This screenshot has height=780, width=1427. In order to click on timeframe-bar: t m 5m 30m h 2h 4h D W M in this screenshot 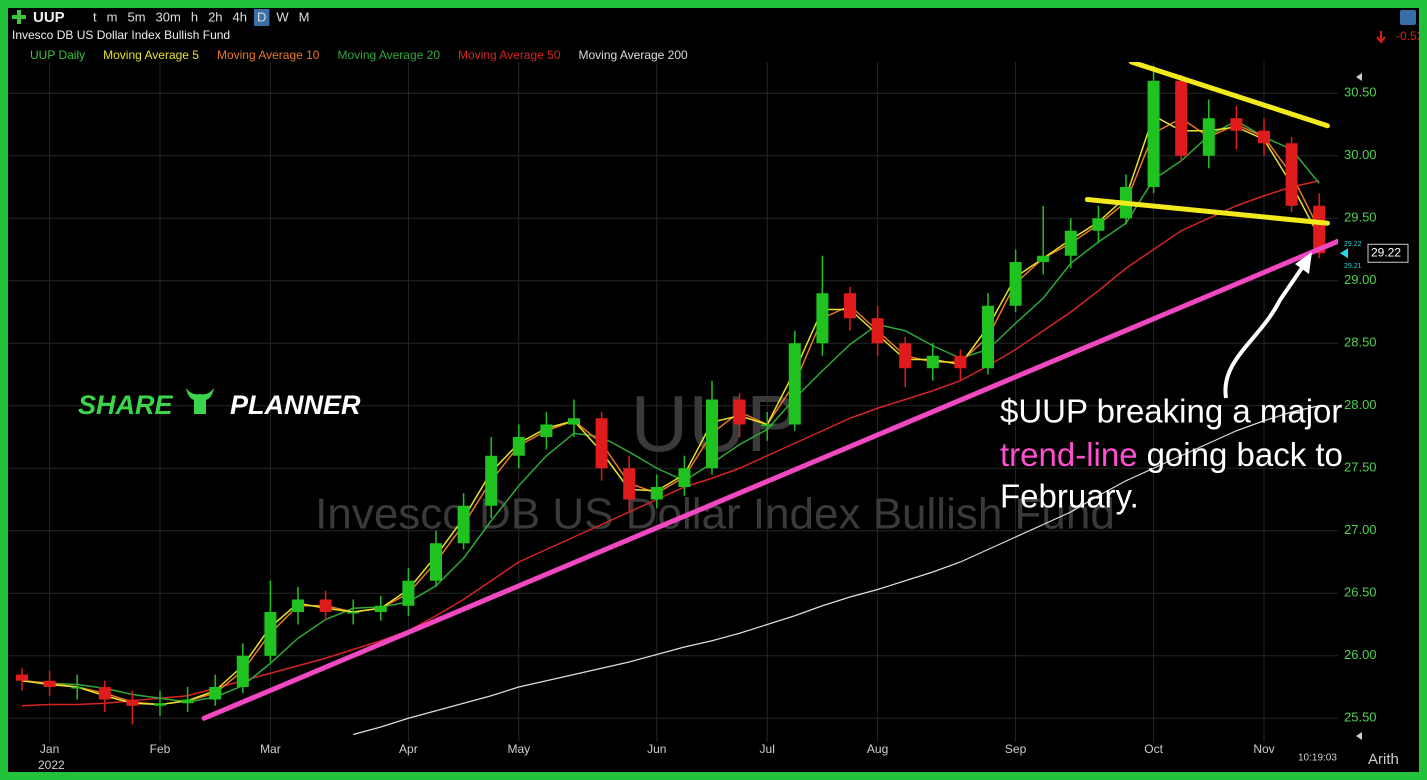, I will do `click(201, 17)`.